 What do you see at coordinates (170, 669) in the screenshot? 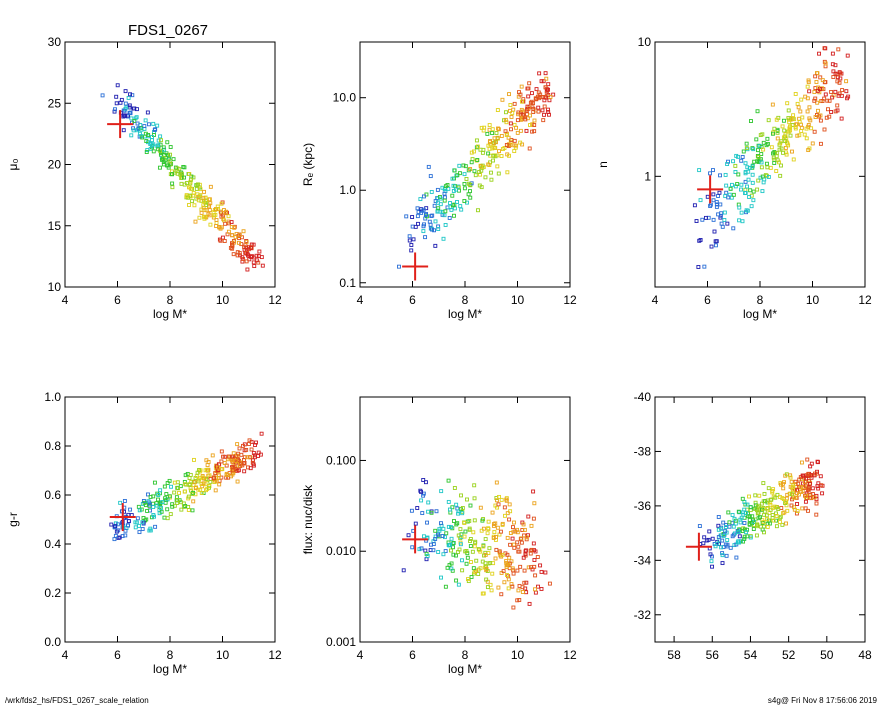
I see `x-axis-label: log M*` at bounding box center [170, 669].